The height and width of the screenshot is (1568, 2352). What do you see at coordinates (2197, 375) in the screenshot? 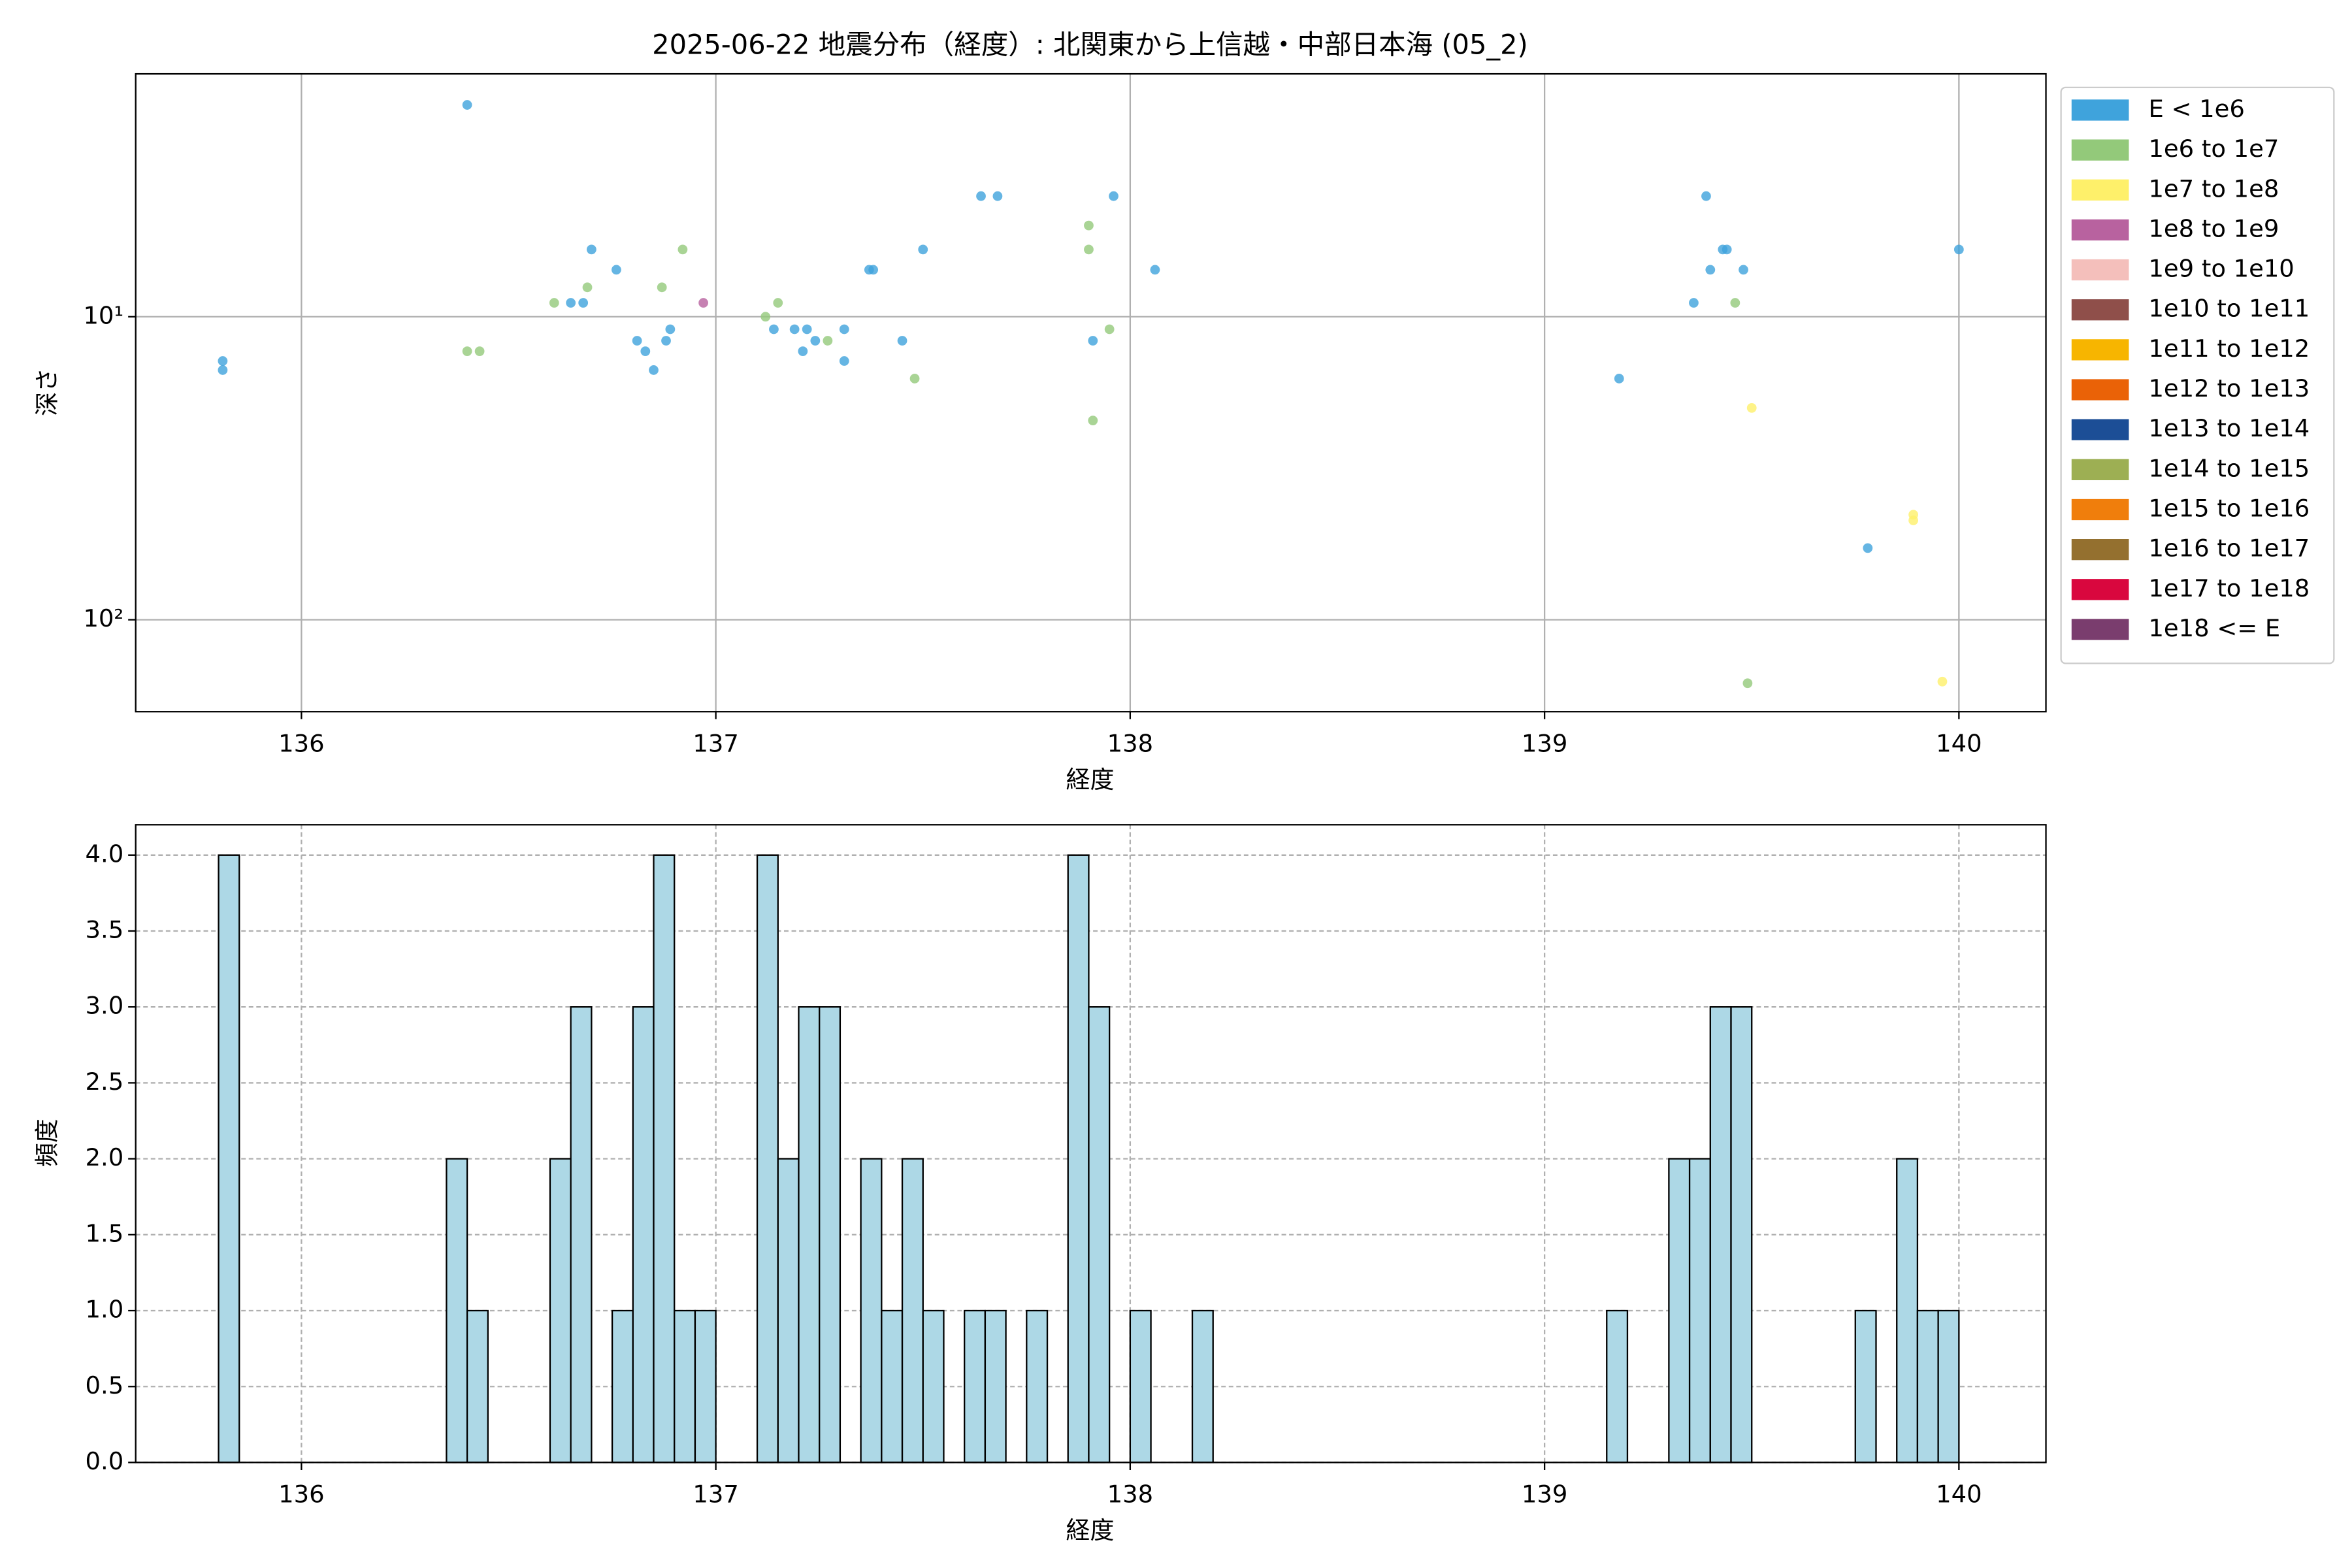
I see `legend-box` at bounding box center [2197, 375].